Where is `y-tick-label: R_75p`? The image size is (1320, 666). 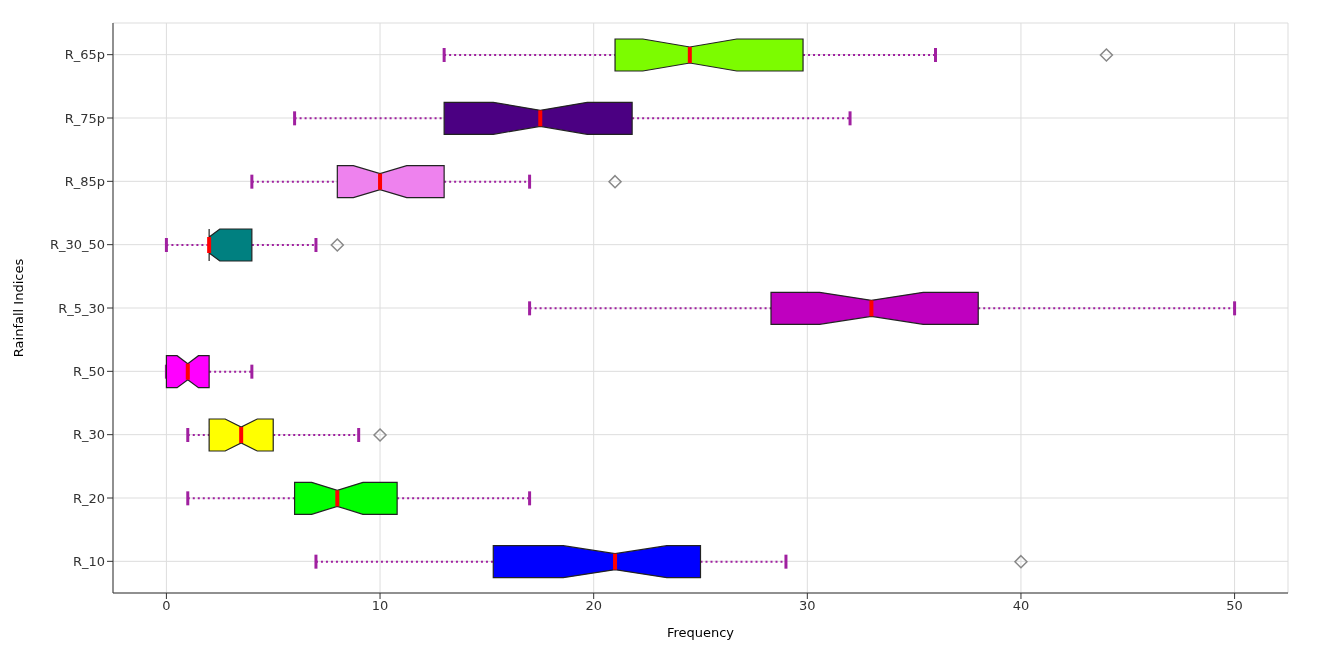
y-tick-label: R_75p is located at coordinates (84, 118).